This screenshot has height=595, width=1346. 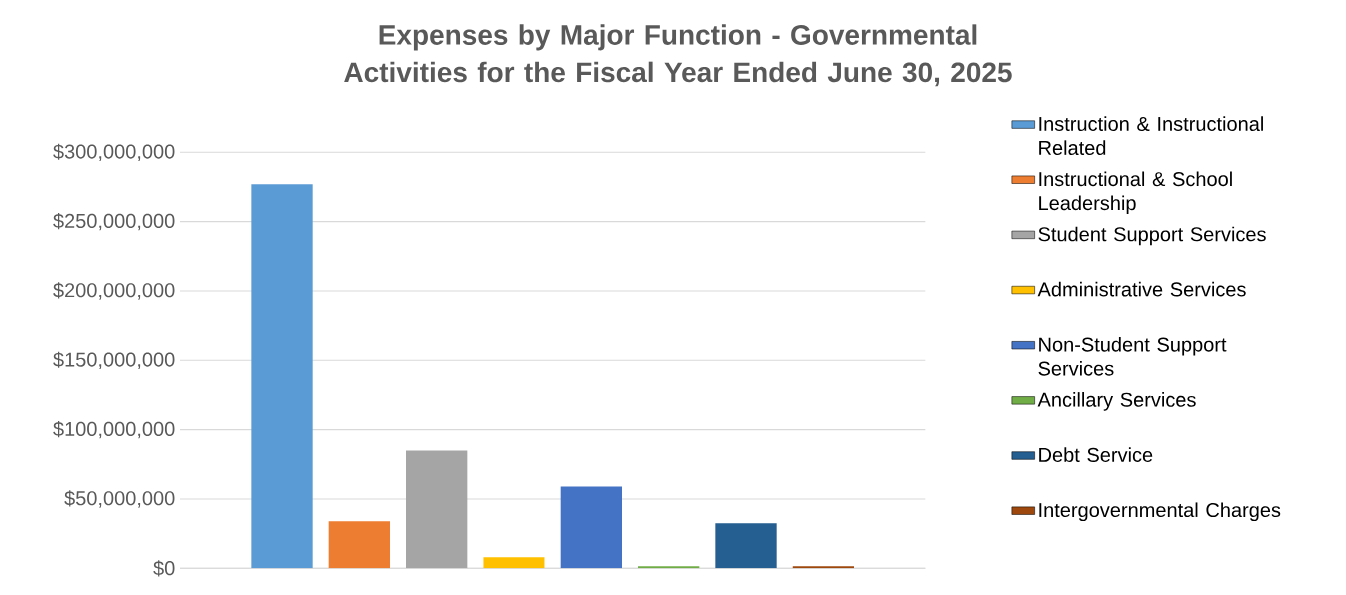 I want to click on legend-label: Student Support Services, so click(x=1152, y=236).